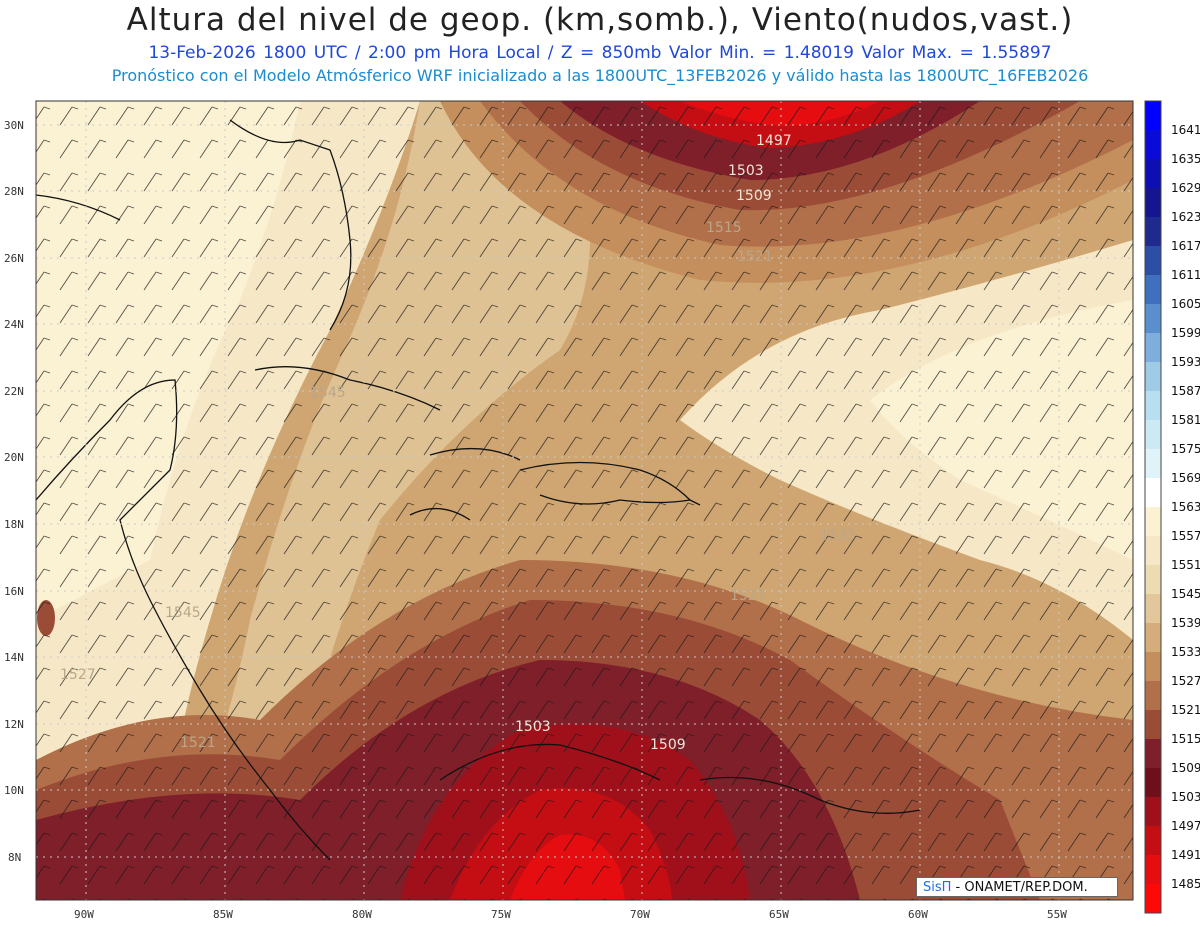 The height and width of the screenshot is (927, 1200). I want to click on colorbar-level-label: 1527, so click(1185, 681).